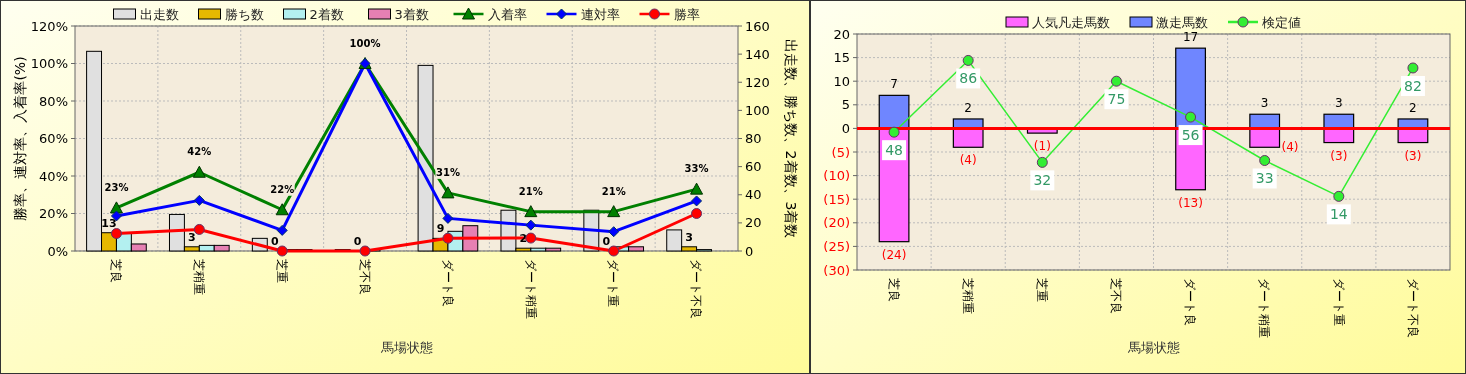  What do you see at coordinates (600, 14) in the screenshot?
I see `legend-label: 連対率` at bounding box center [600, 14].